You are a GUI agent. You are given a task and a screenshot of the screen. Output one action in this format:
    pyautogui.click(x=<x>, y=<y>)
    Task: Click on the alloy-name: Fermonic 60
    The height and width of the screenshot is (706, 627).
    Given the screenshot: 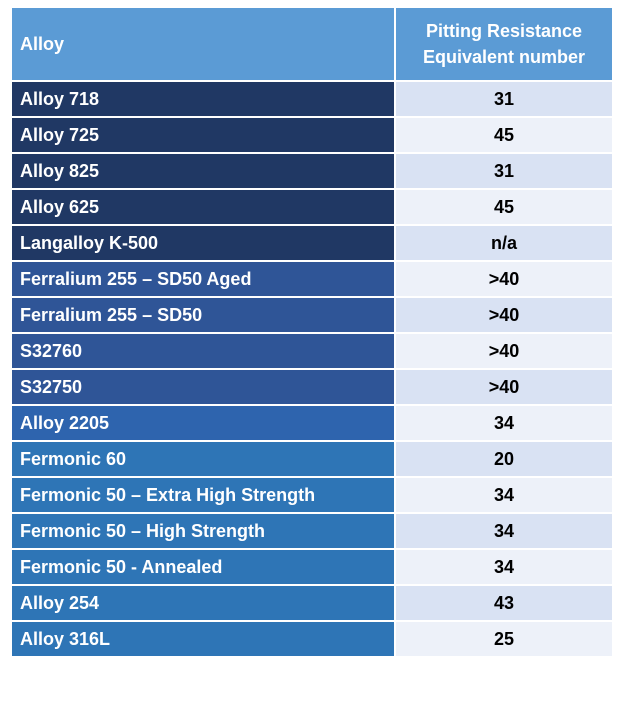 What is the action you would take?
    pyautogui.click(x=203, y=459)
    